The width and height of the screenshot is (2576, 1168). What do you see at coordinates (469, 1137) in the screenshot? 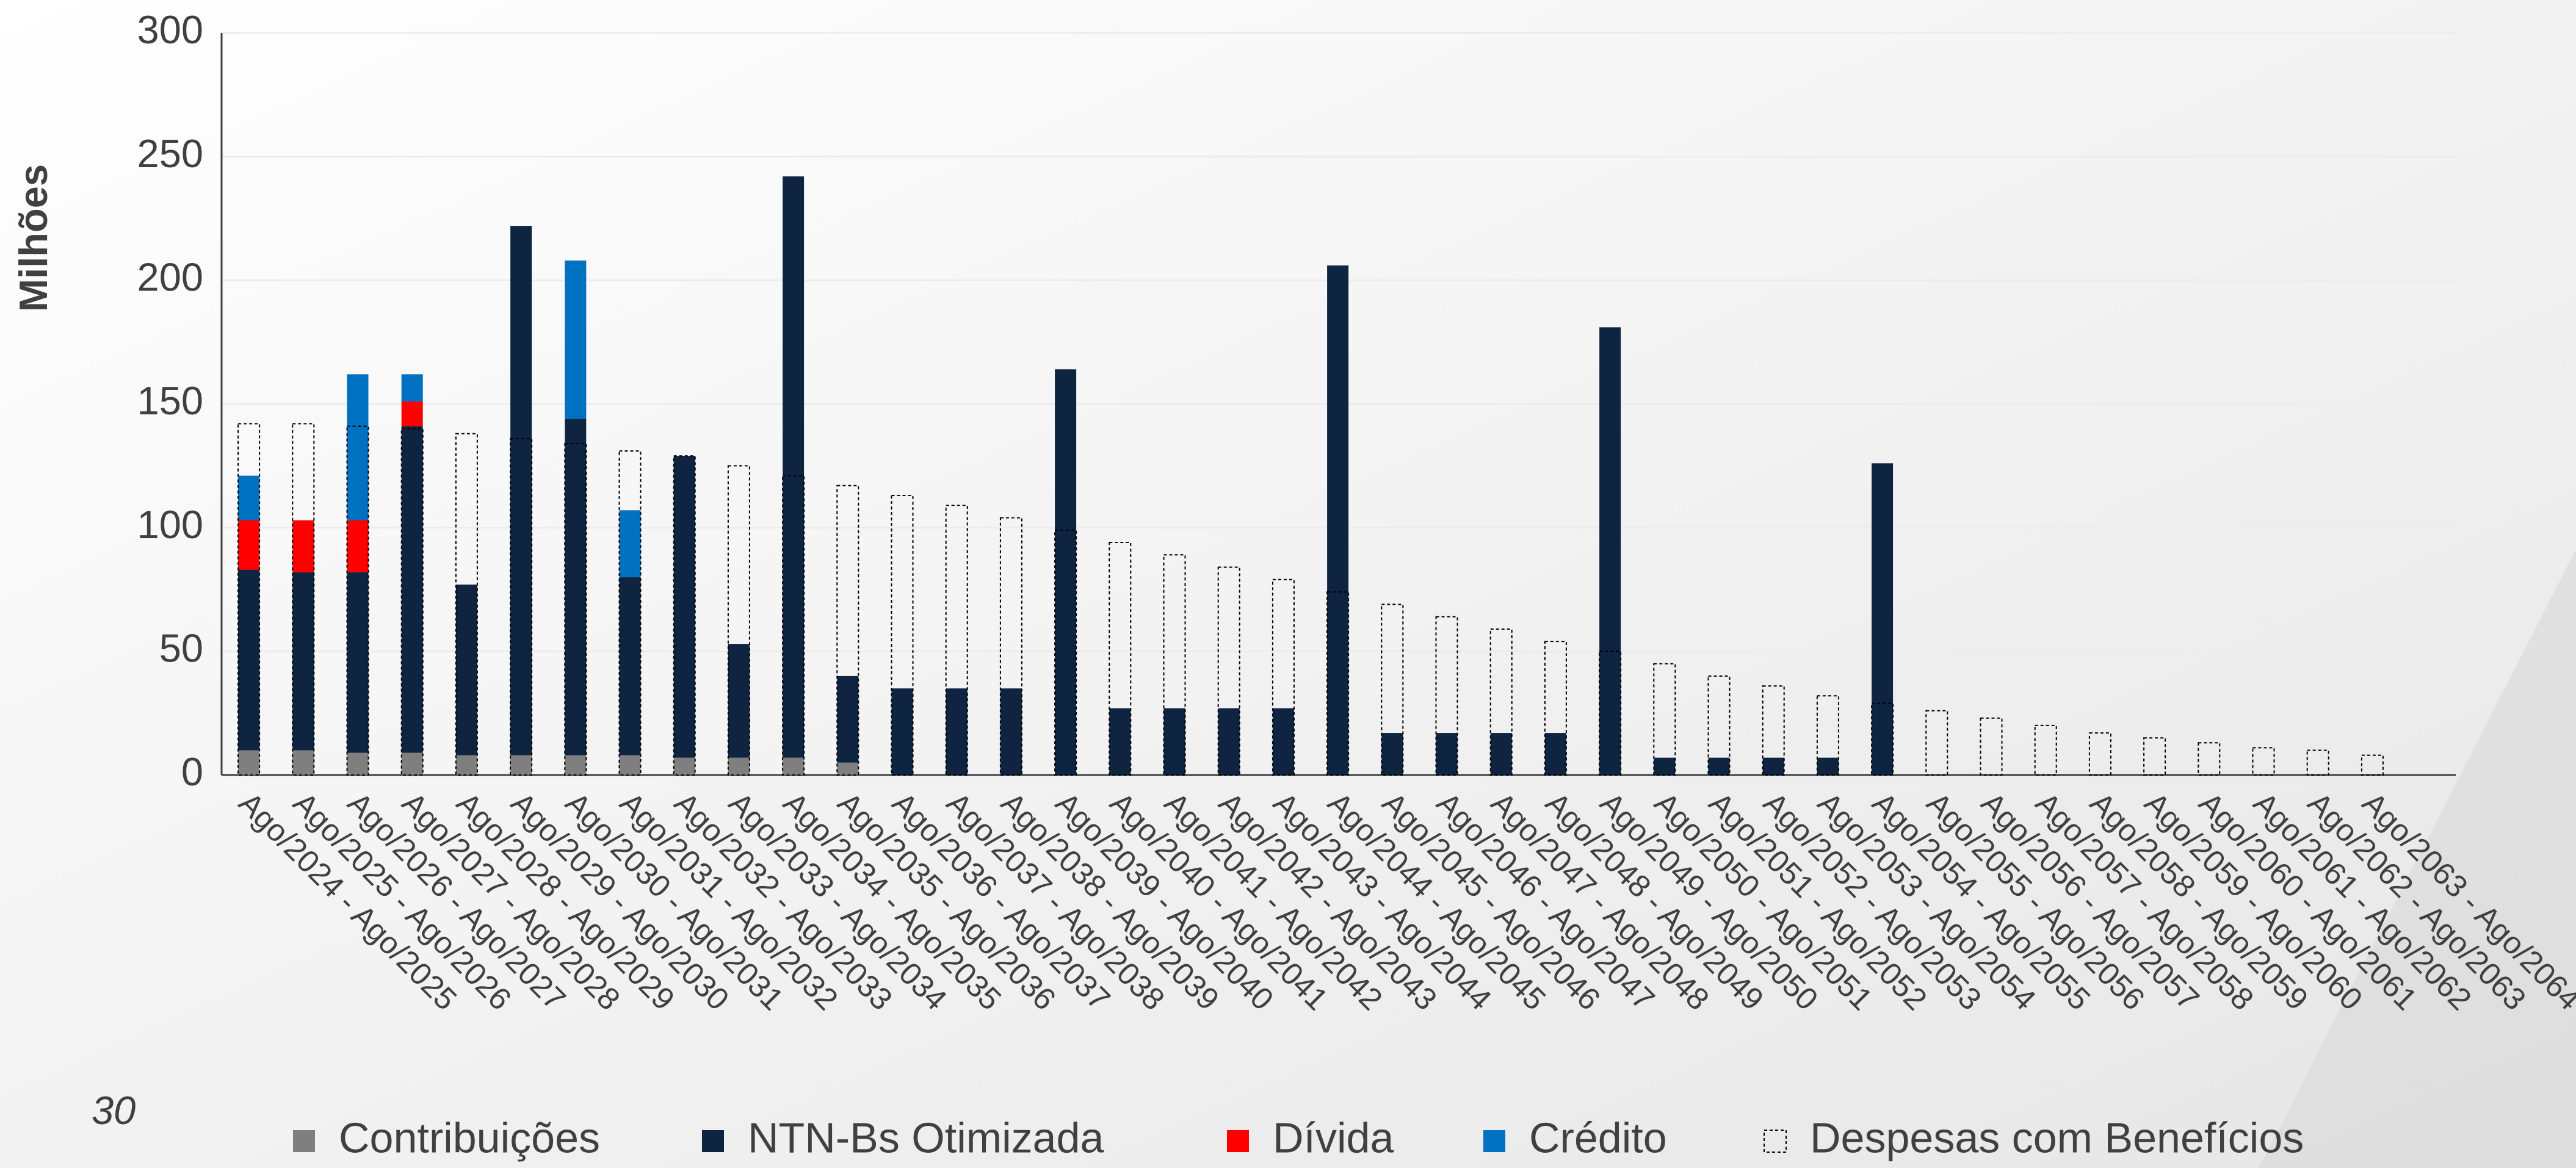
I see `legend-label: Contribuições` at bounding box center [469, 1137].